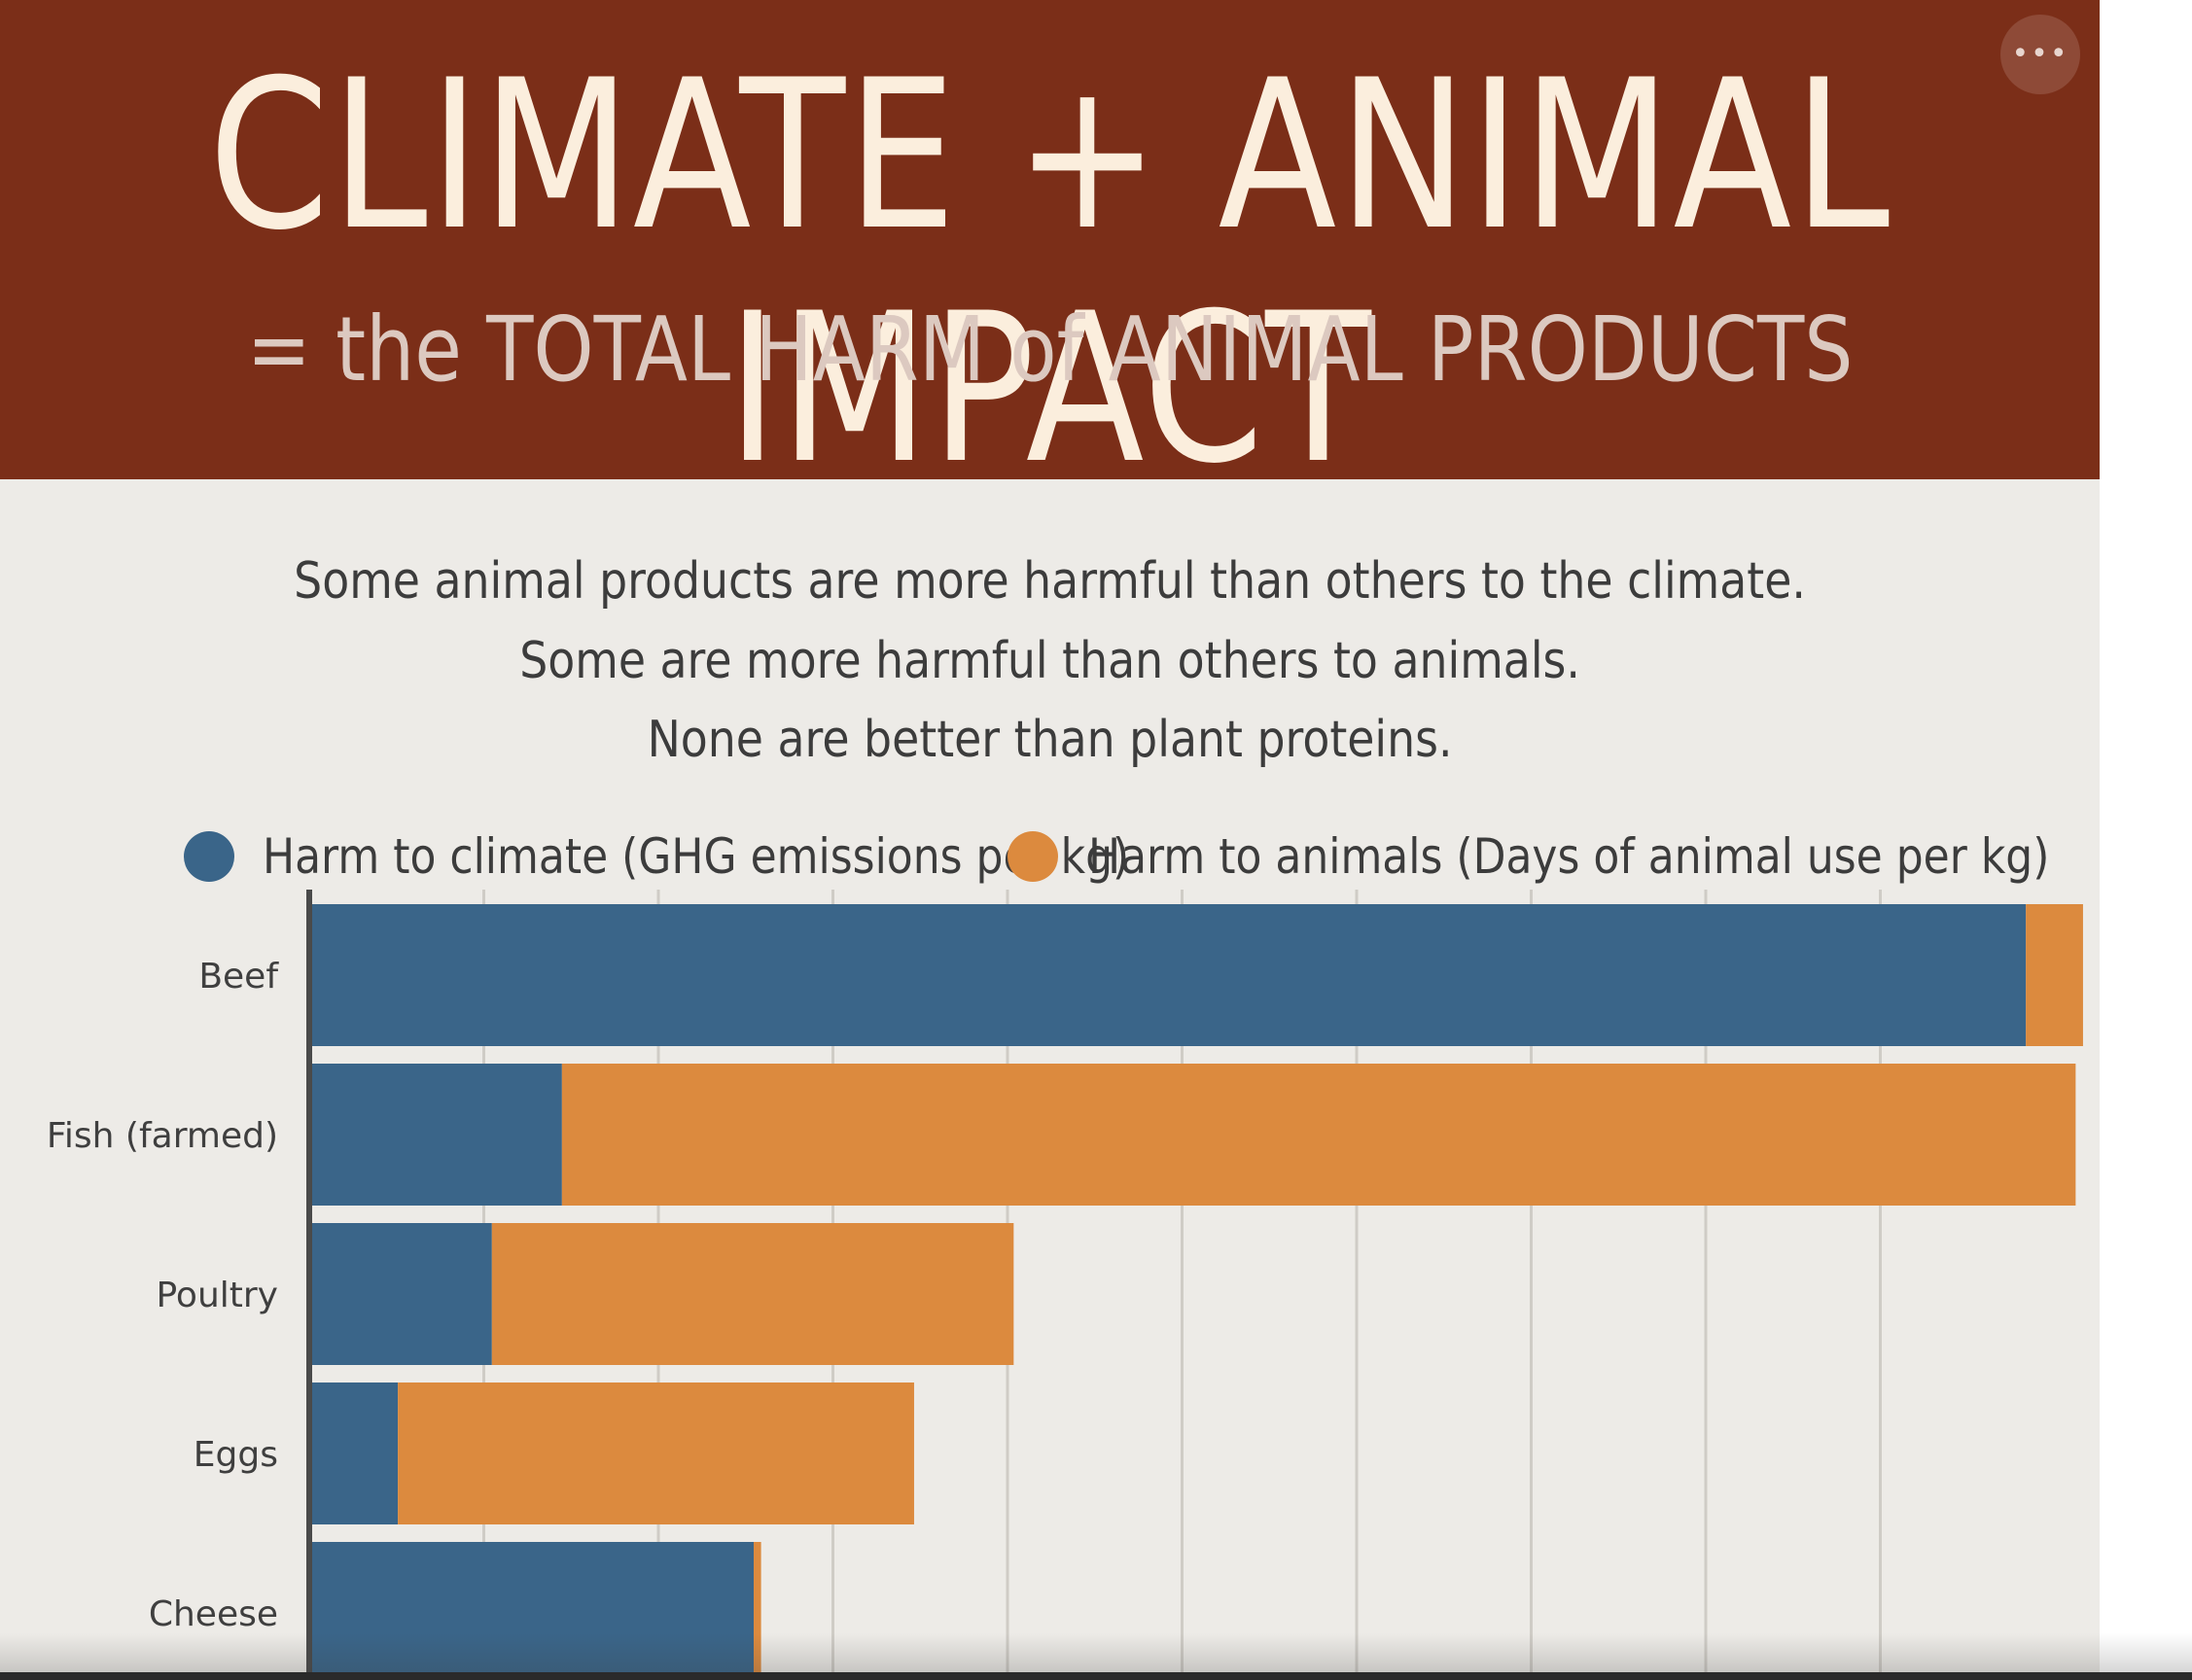  What do you see at coordinates (162, 1136) in the screenshot?
I see `category-label: Fish (farmed)` at bounding box center [162, 1136].